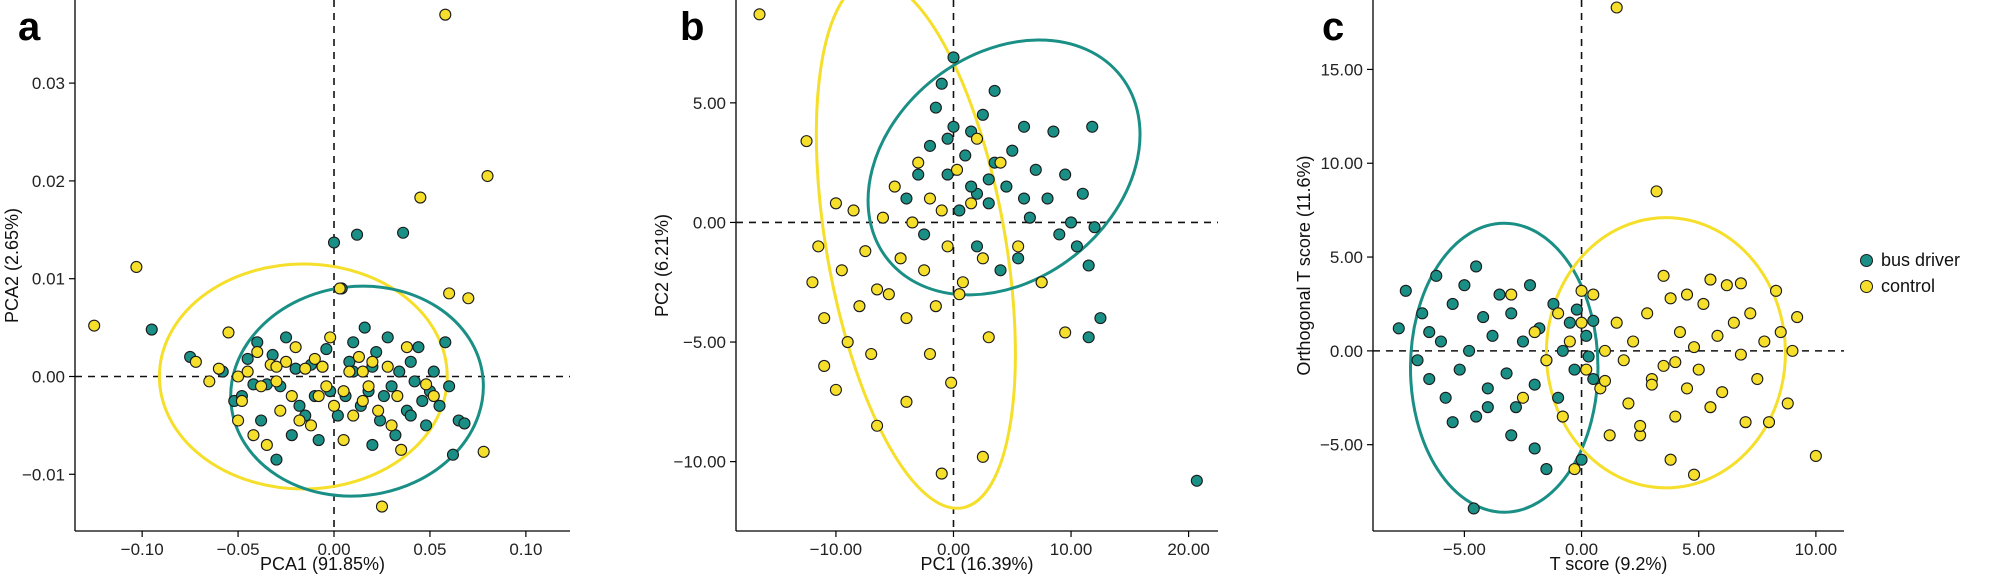  What do you see at coordinates (1609, 564) in the screenshot?
I see `x-axis-title: T score (9.2%)` at bounding box center [1609, 564].